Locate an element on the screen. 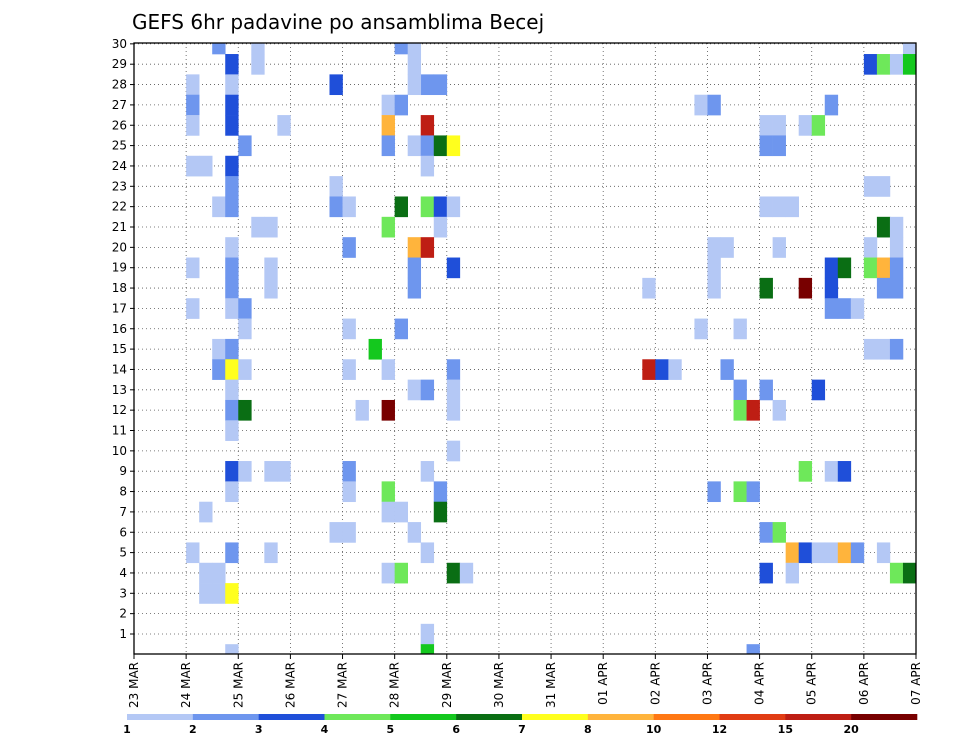  y-tick-label: 7 is located at coordinates (123, 512).